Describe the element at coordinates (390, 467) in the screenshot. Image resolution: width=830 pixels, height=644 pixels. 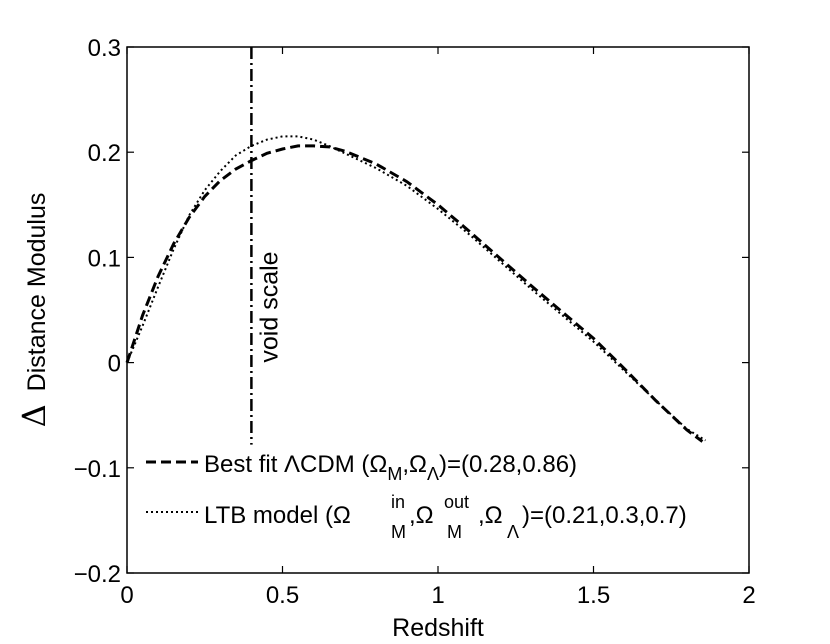
I see `legend-label-lcdm: Best fit ΛCDM (ΩM,ΩΛ)=(0.28,0.86)` at that location.